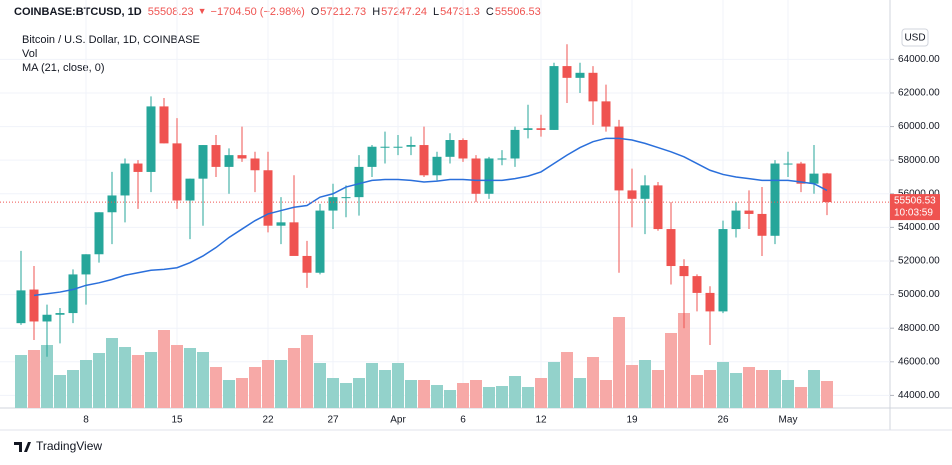 This screenshot has height=465, width=952. Describe the element at coordinates (919, 160) in the screenshot. I see `y-tick-label: 58000.00` at that location.